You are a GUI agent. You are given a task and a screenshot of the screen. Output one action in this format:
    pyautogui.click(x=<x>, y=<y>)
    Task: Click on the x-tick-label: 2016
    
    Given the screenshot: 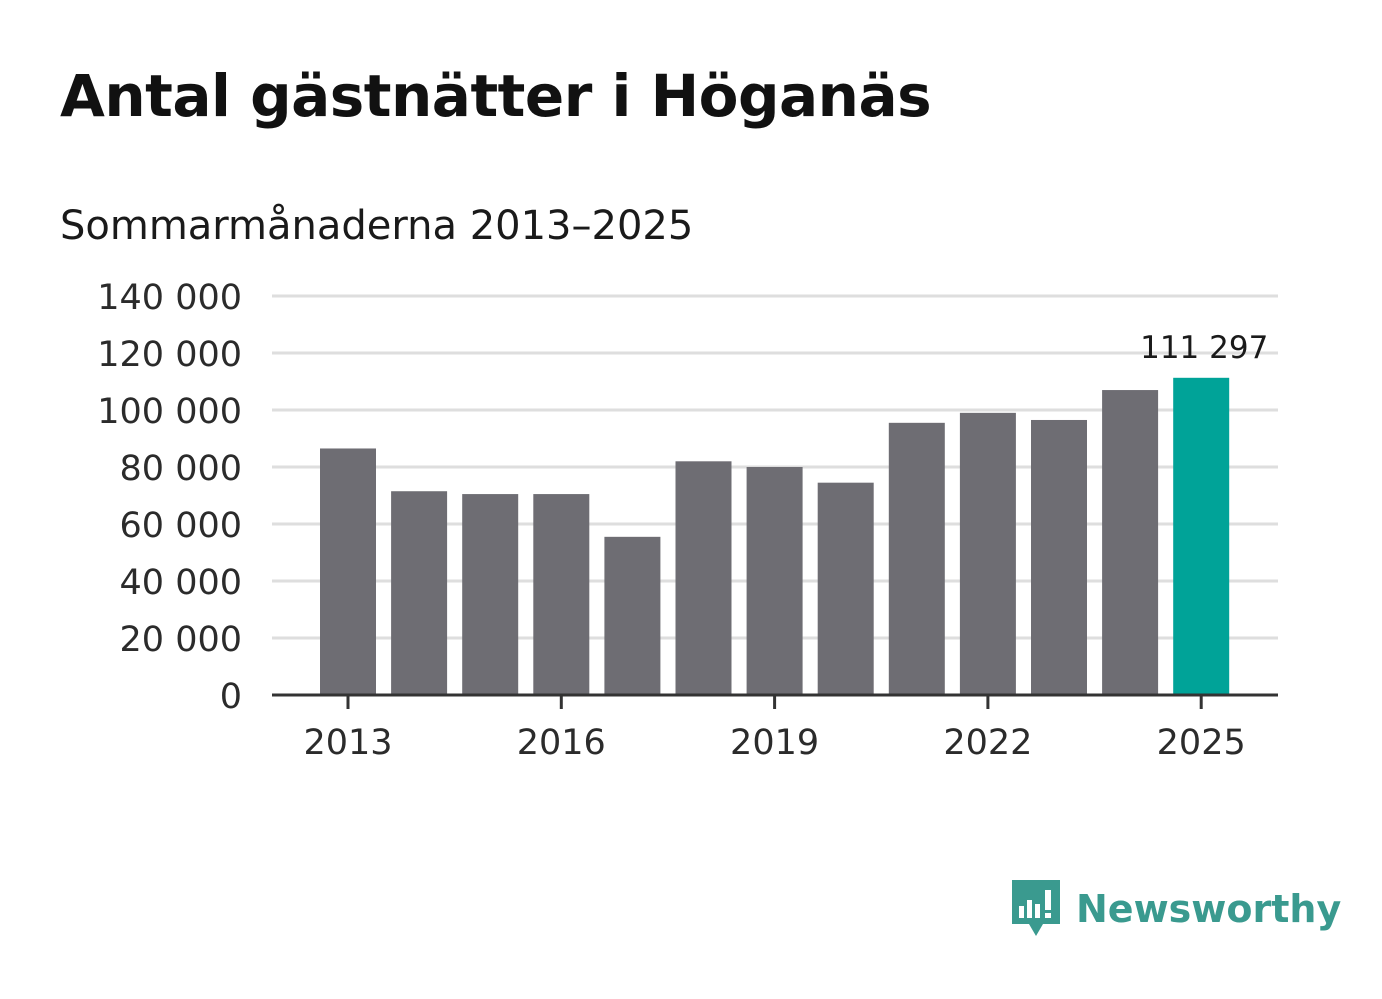 What is the action you would take?
    pyautogui.click(x=561, y=743)
    